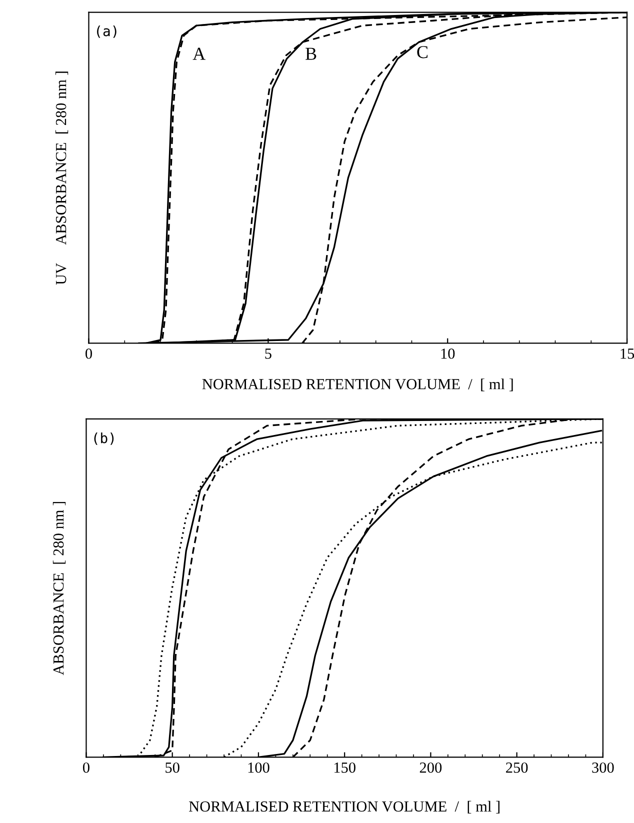  Describe the element at coordinates (422, 52) in the screenshot. I see `annotation: C` at that location.